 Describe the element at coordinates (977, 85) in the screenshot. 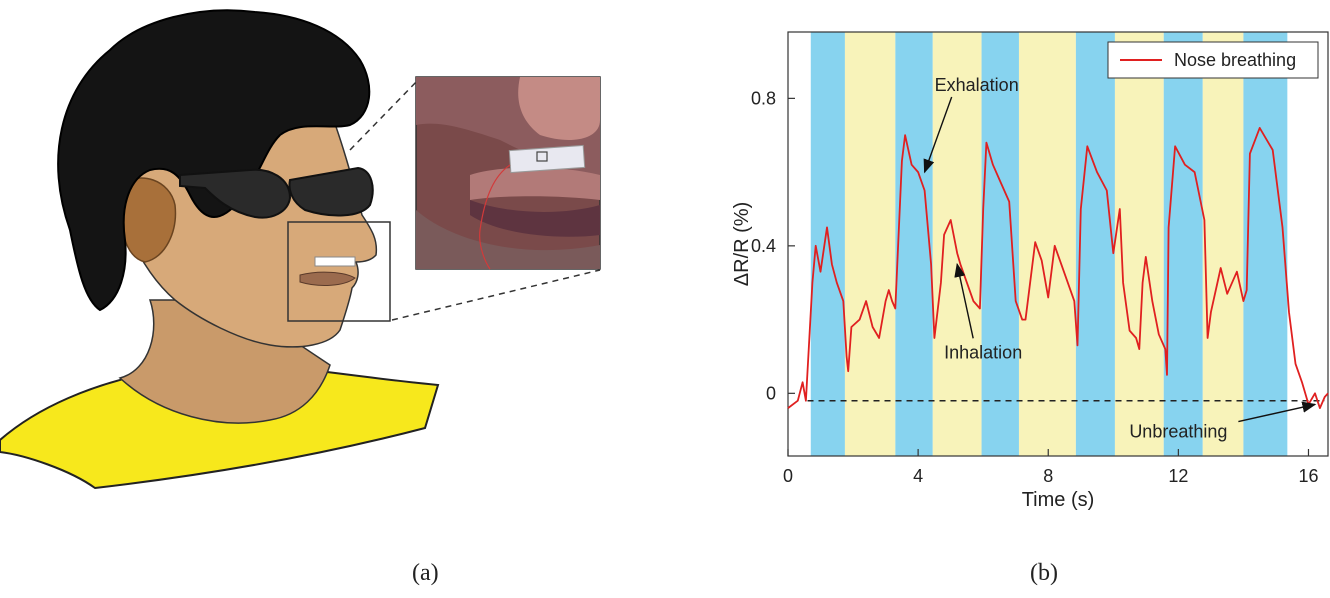

I see `annotation-exhalation: Exhalation` at that location.